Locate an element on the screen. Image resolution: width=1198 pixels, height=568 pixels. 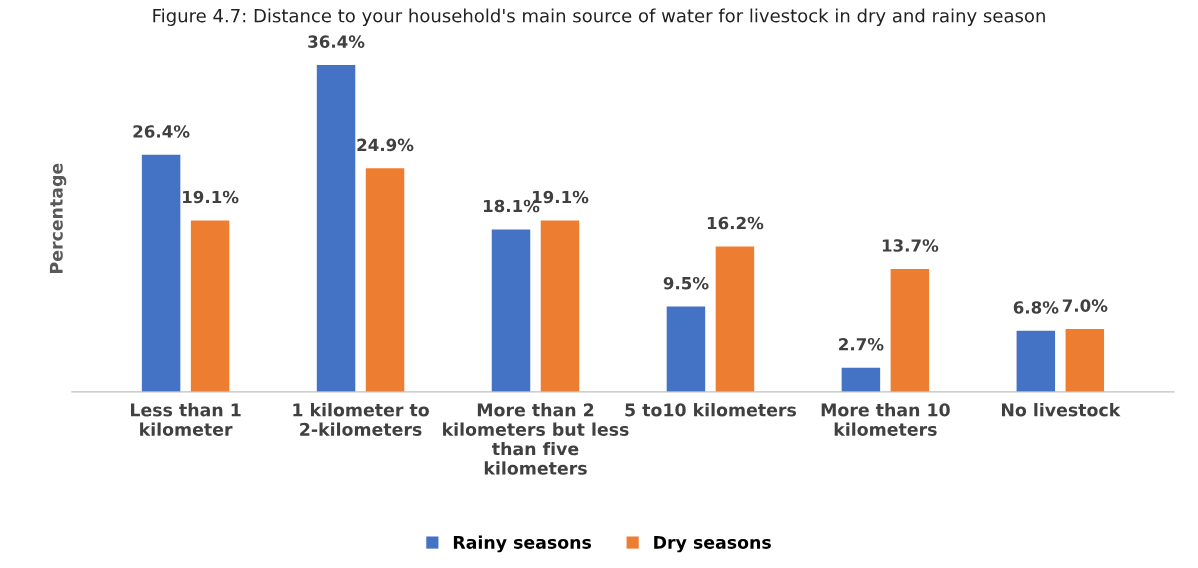
data-label: 9.5% is located at coordinates (686, 283).